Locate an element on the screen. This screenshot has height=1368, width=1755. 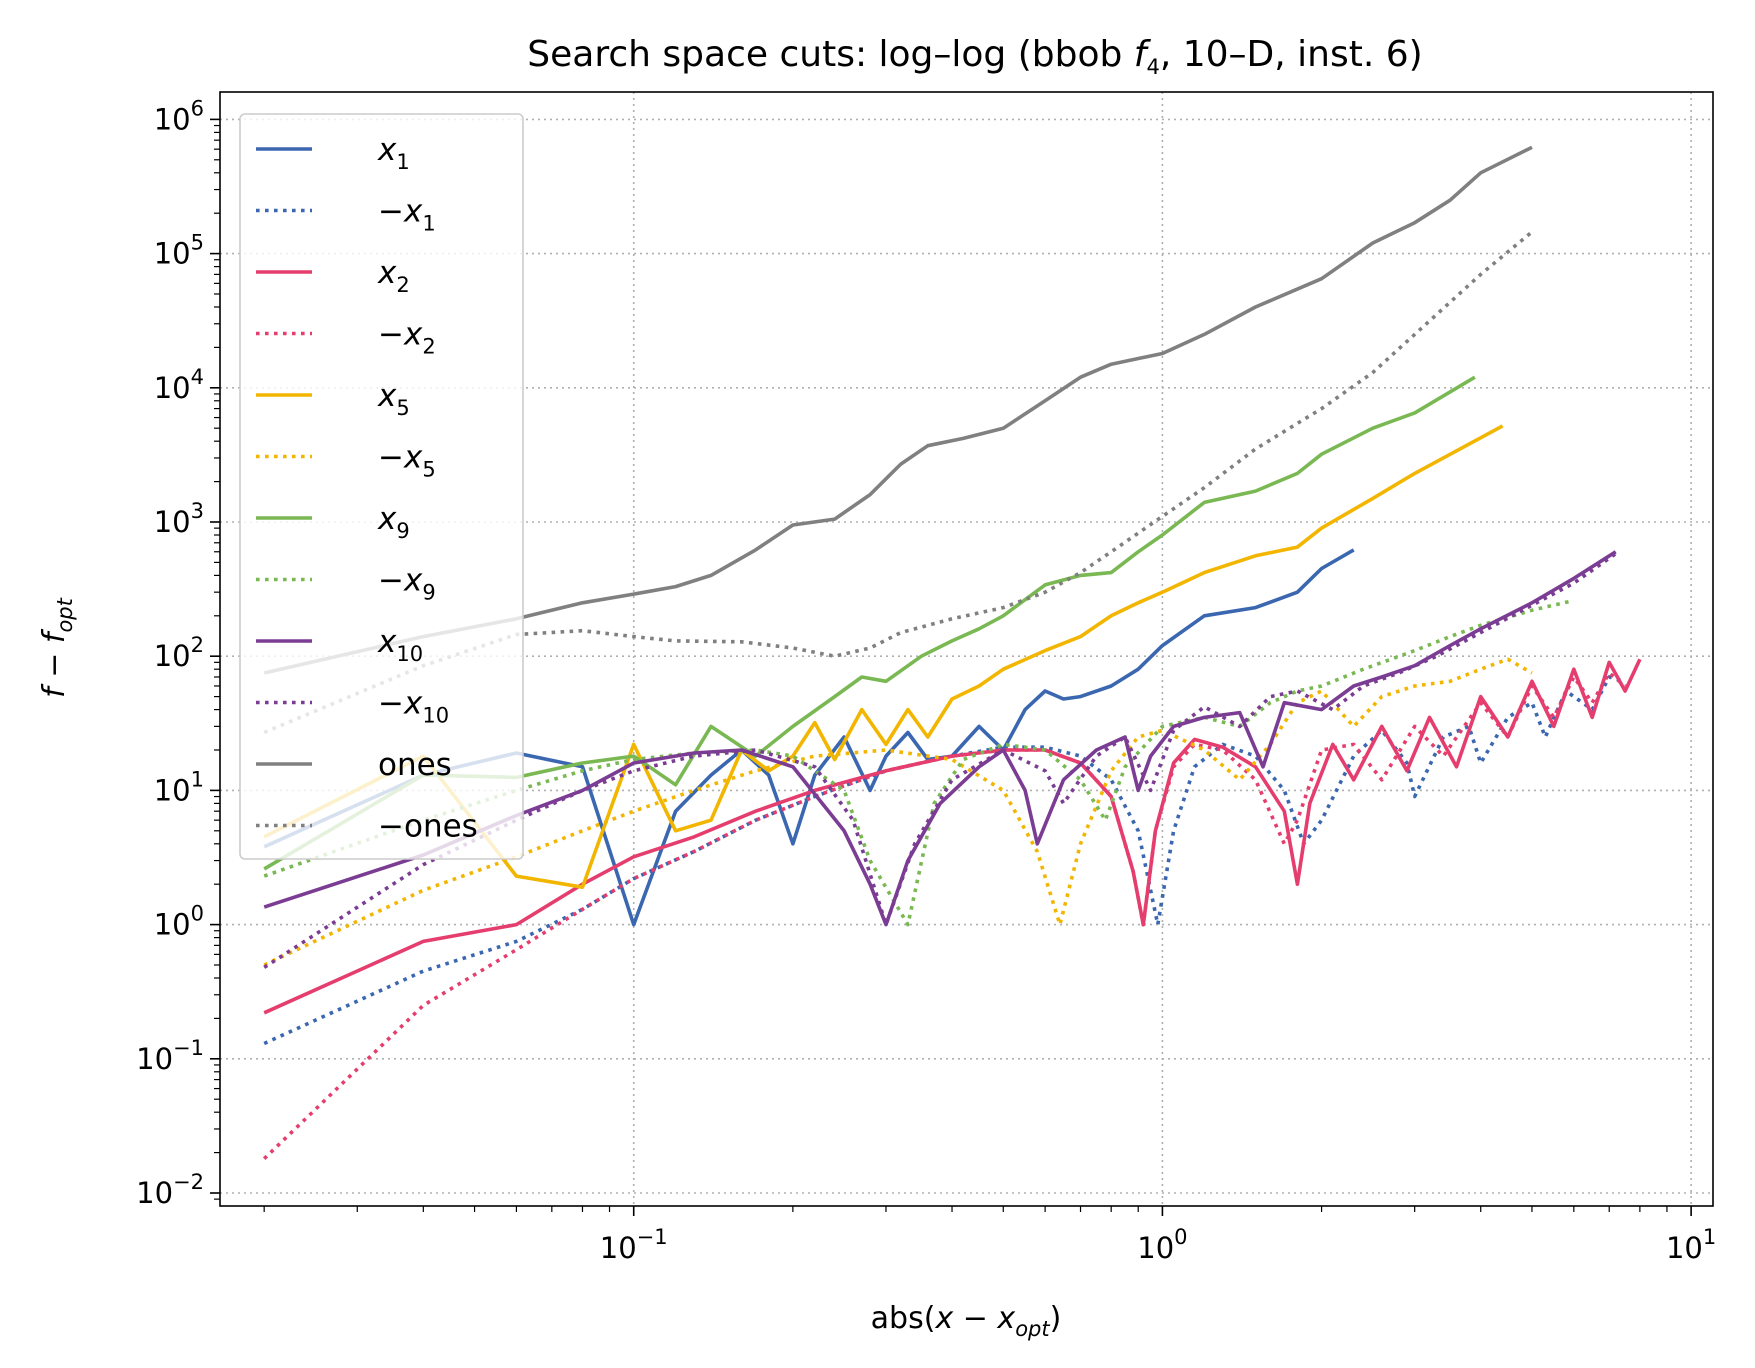
y-axis-label: f − fopt is located at coordinates (57, 647).